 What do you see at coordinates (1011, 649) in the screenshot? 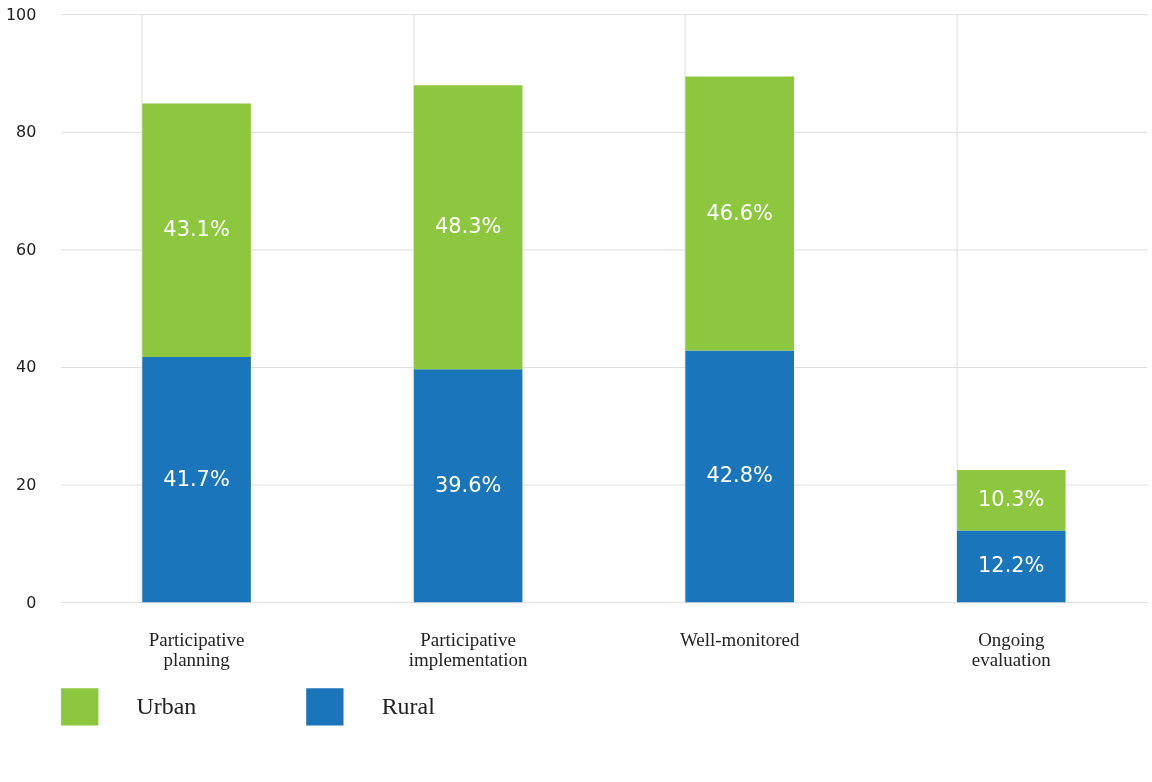
I see `x-tick-label: Ongoing evaluation` at bounding box center [1011, 649].